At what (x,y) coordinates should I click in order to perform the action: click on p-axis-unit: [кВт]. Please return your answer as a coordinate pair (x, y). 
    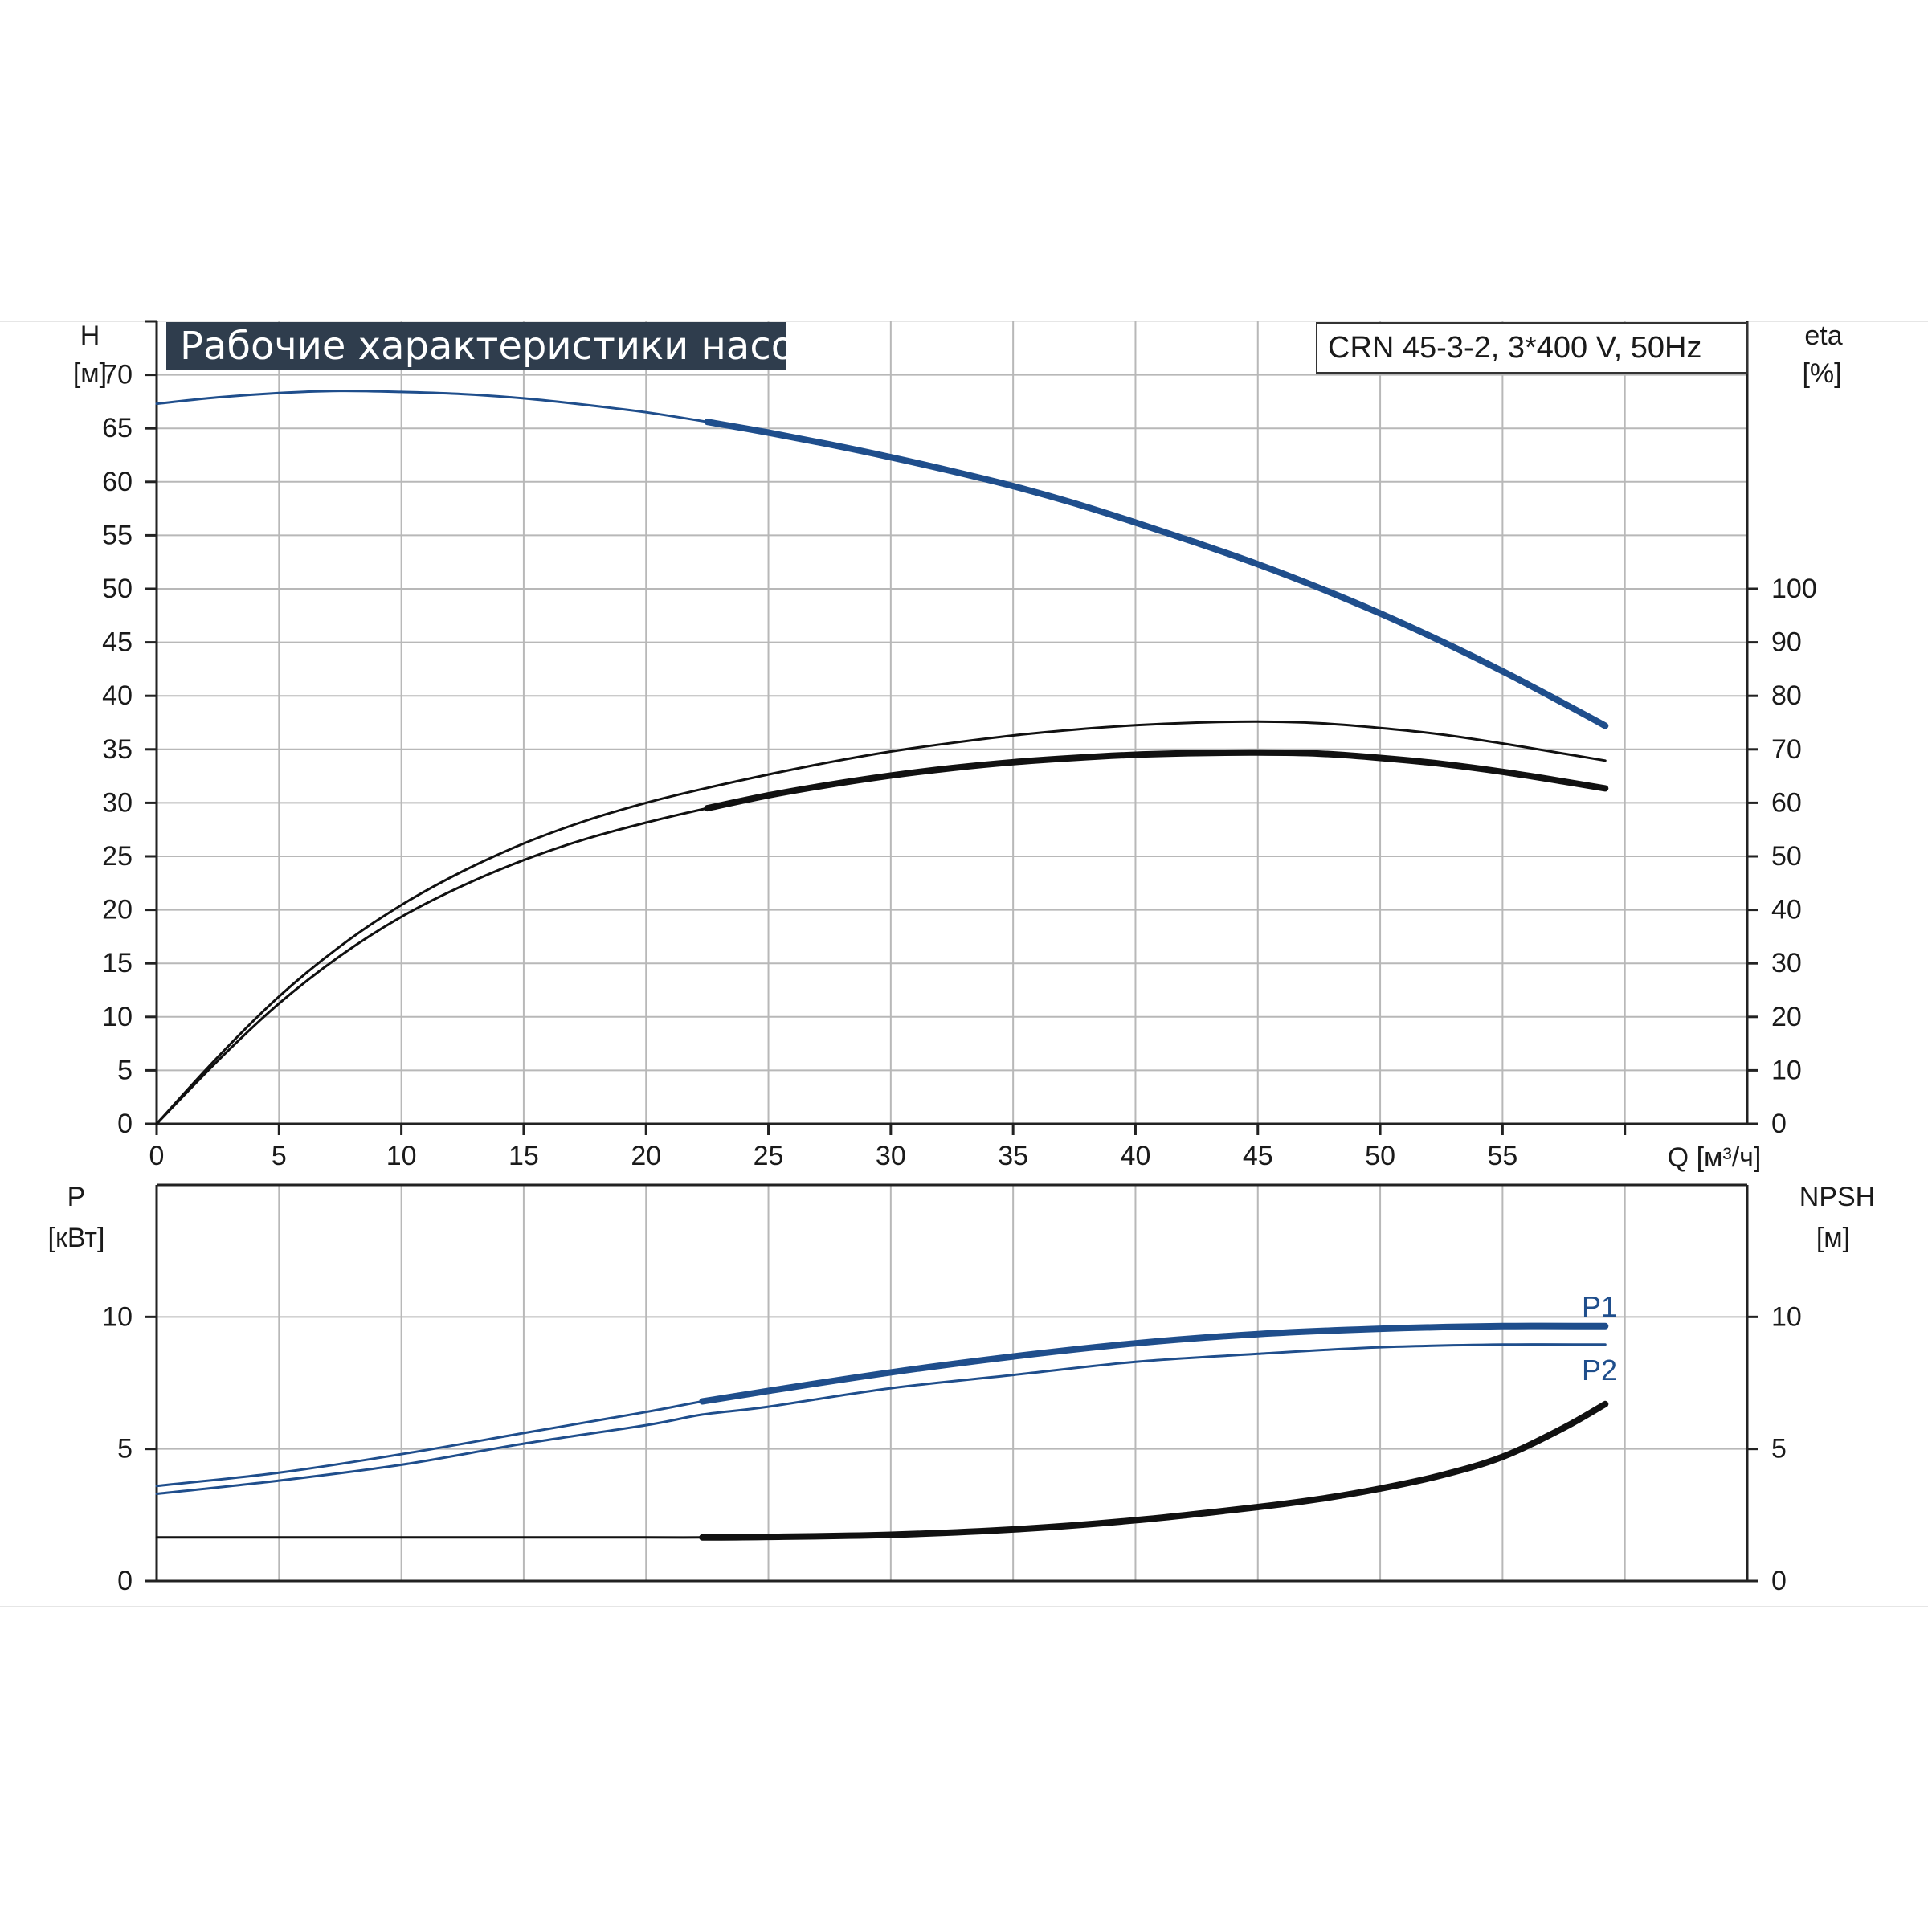
    Looking at the image, I should click on (76, 1238).